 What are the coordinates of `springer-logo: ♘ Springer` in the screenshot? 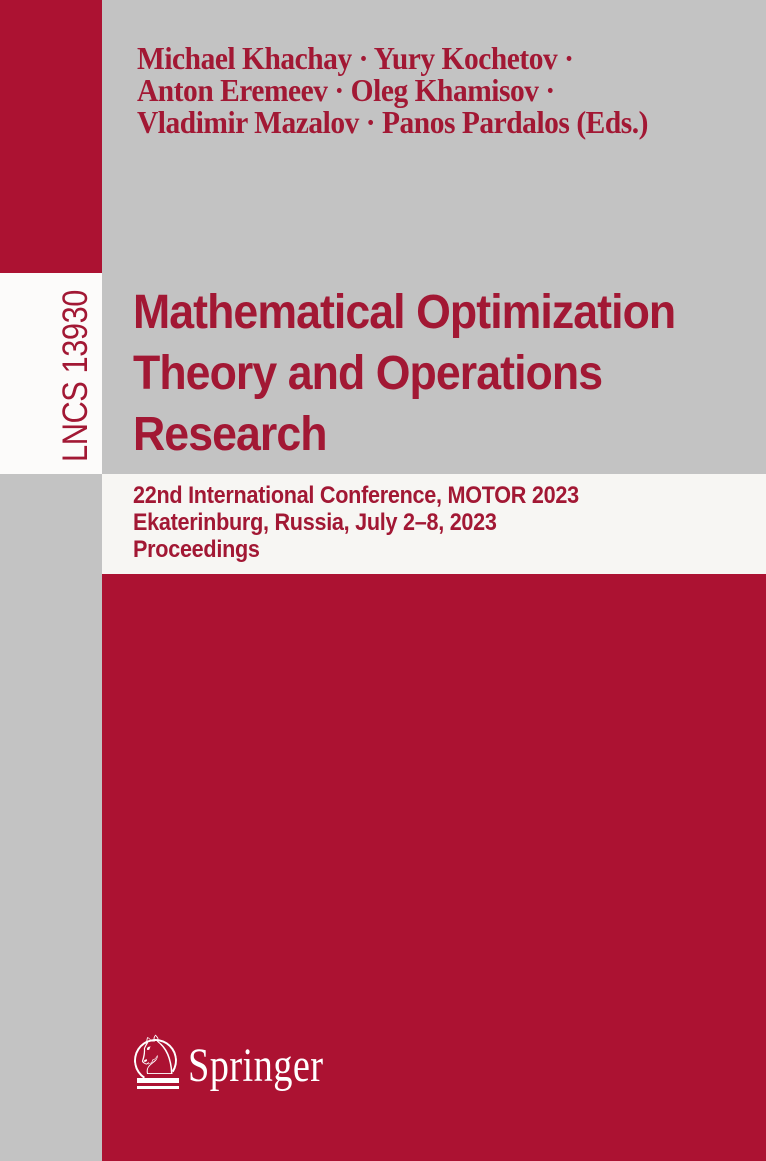 It's located at (258, 1061).